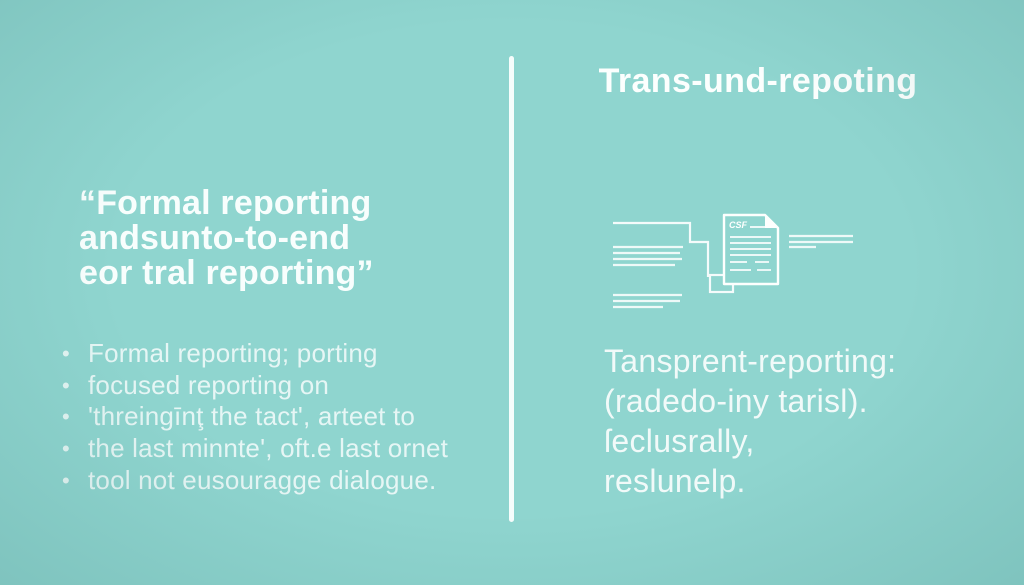  Describe the element at coordinates (225, 203) in the screenshot. I see `quote-line: “Formal reporting` at that location.